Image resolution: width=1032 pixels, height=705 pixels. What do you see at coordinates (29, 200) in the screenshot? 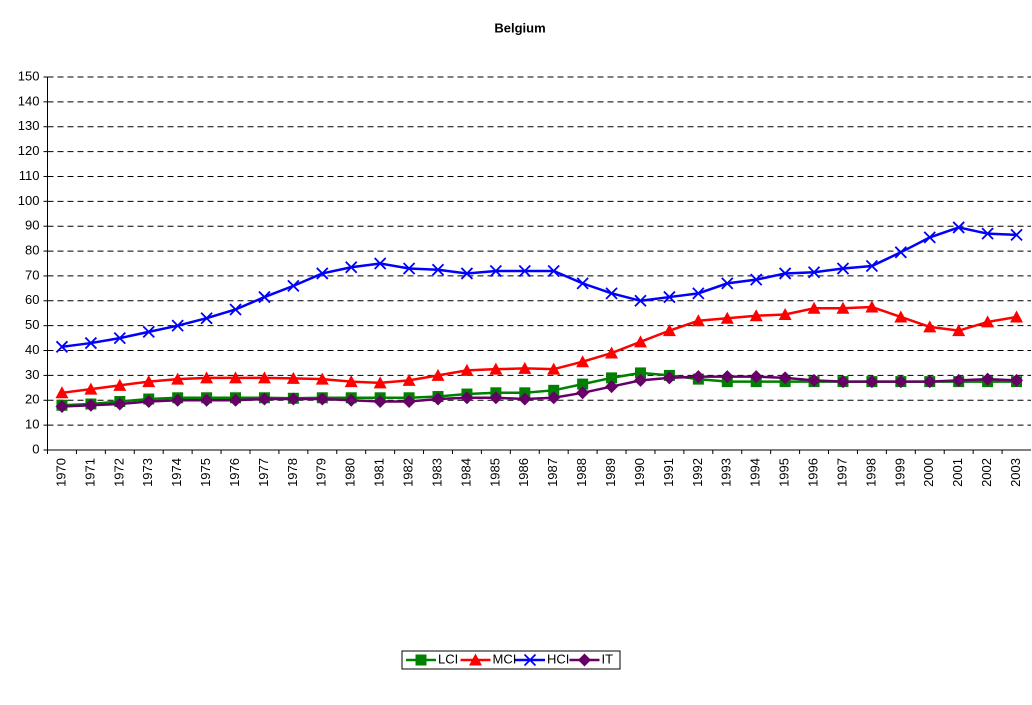
I see `y-tick-label: 100` at bounding box center [29, 200].